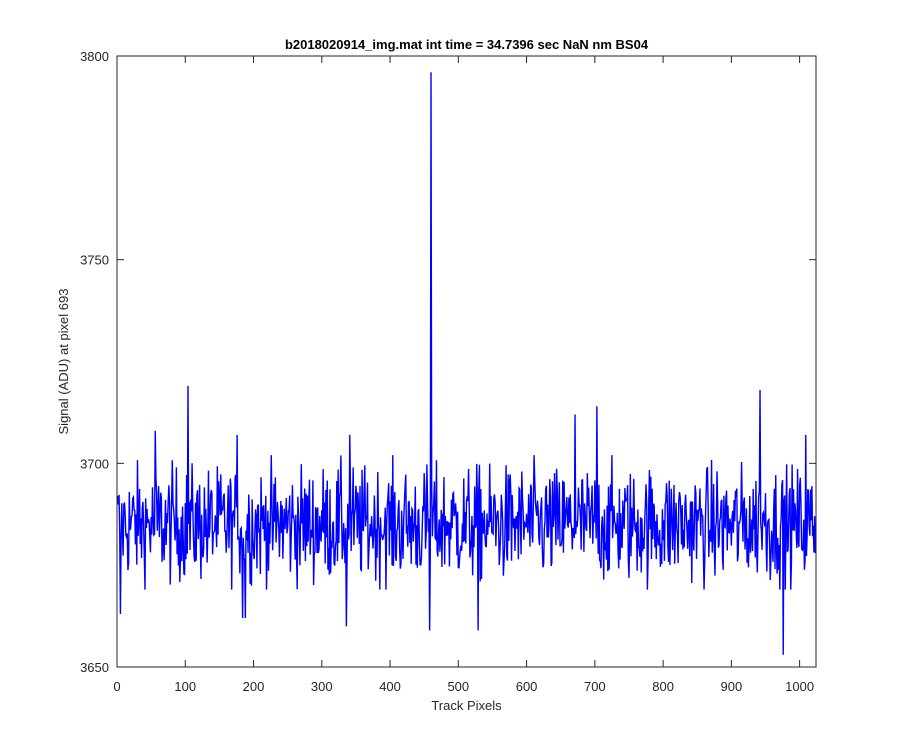  What do you see at coordinates (595, 686) in the screenshot?
I see `x-tick-label: 700` at bounding box center [595, 686].